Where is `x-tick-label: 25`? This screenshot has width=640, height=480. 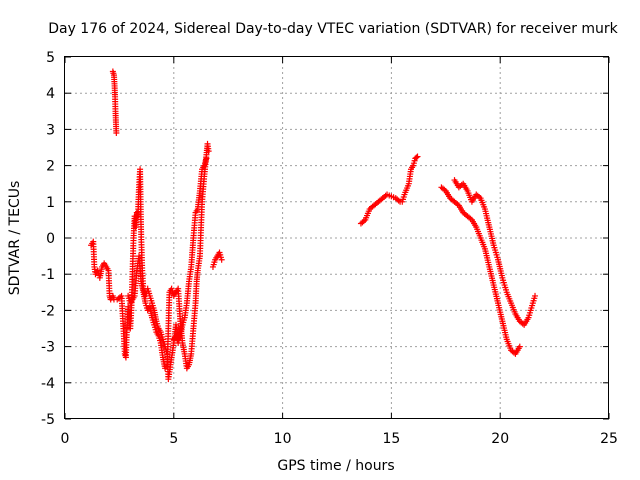
x-tick-label: 25 is located at coordinates (609, 439).